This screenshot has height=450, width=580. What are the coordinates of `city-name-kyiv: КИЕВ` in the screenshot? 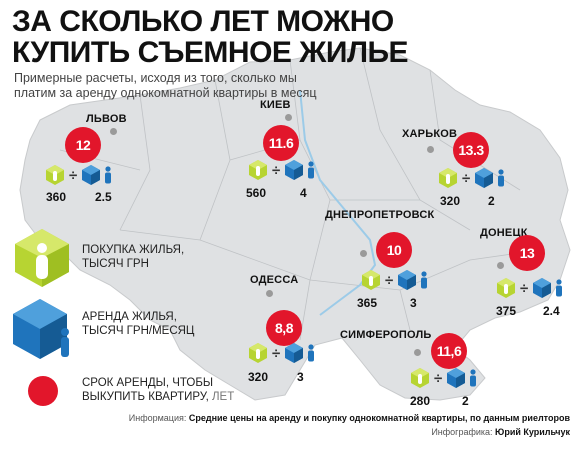 It's located at (275, 105).